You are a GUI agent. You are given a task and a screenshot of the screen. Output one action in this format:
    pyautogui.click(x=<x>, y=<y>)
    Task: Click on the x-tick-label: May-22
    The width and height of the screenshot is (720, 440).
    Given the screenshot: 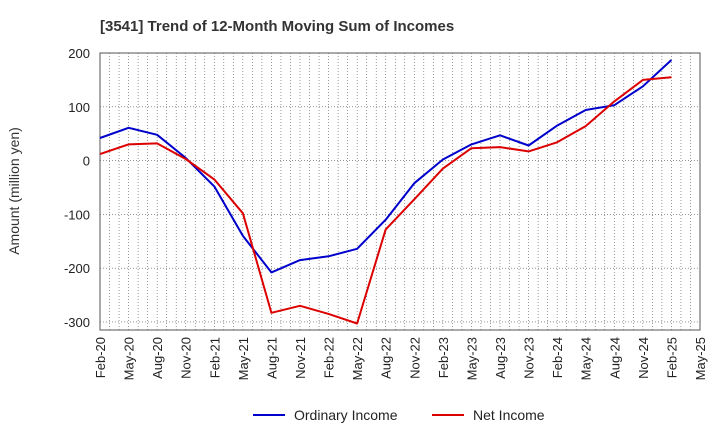 What is the action you would take?
    pyautogui.click(x=357, y=358)
    